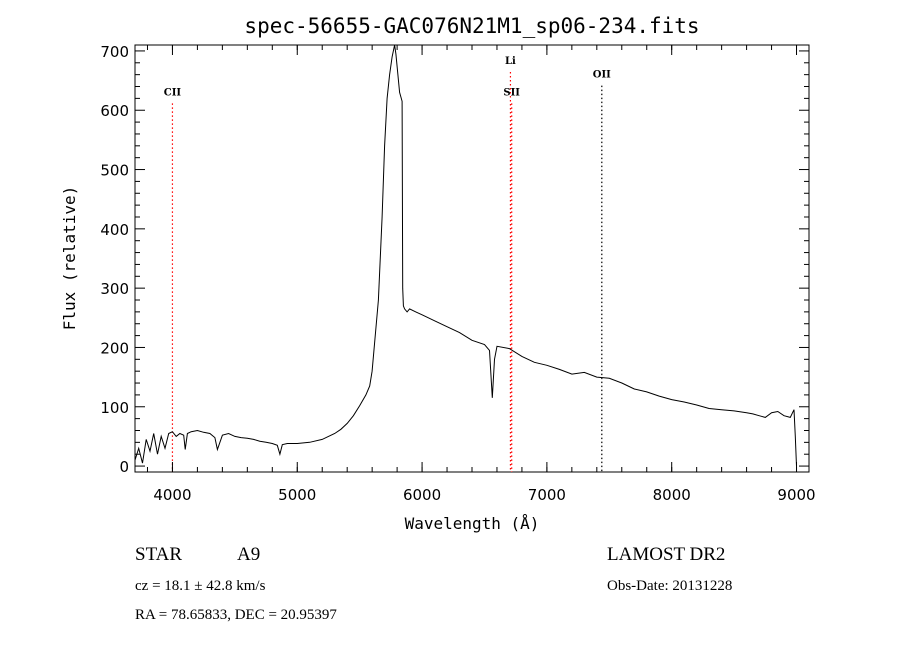 The height and width of the screenshot is (650, 900). Describe the element at coordinates (796, 495) in the screenshot. I see `x-tick-label: 9000` at that location.